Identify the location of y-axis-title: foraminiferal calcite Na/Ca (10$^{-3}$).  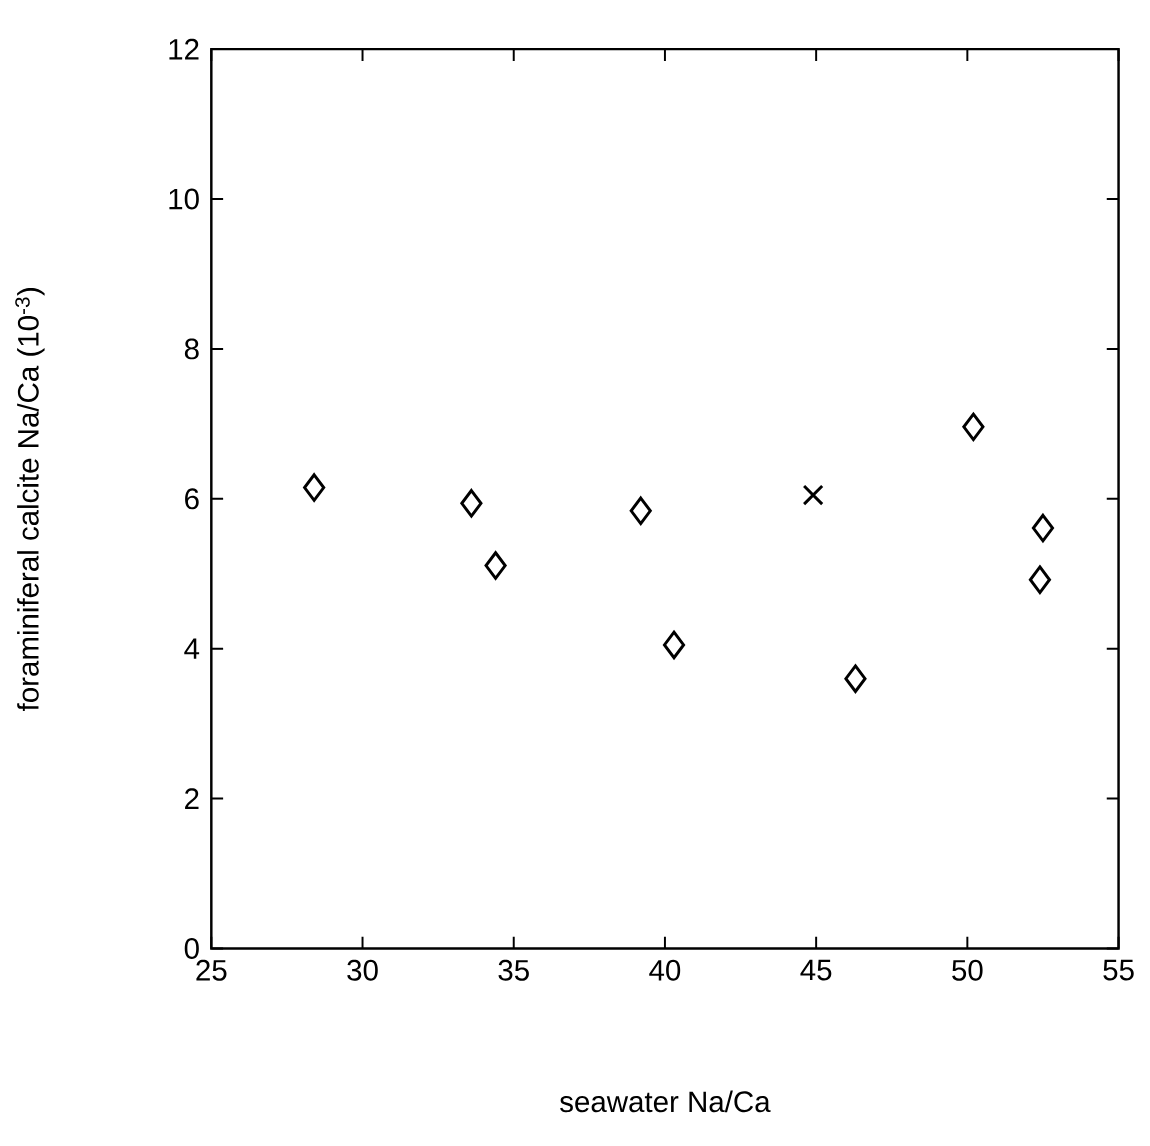
(30, 499).